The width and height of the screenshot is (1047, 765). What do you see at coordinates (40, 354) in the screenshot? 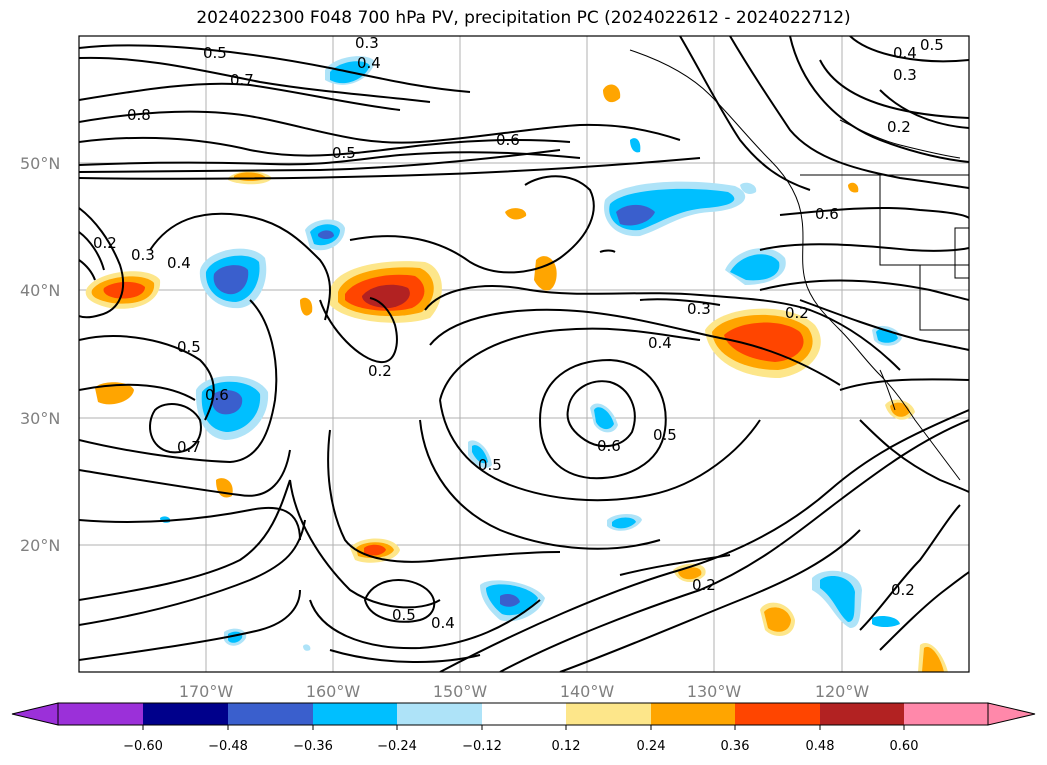
I see `lat-labels: 50°N 40°N 30°N 20°N` at bounding box center [40, 354].